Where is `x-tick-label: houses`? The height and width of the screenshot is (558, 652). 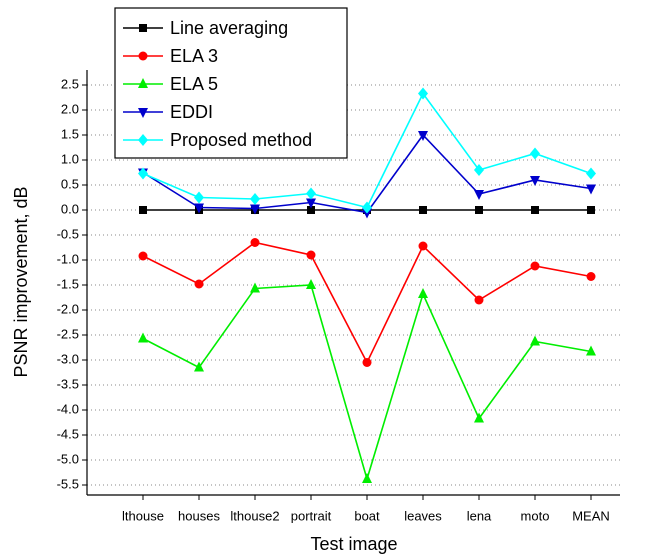 x-tick-label: houses is located at coordinates (199, 515).